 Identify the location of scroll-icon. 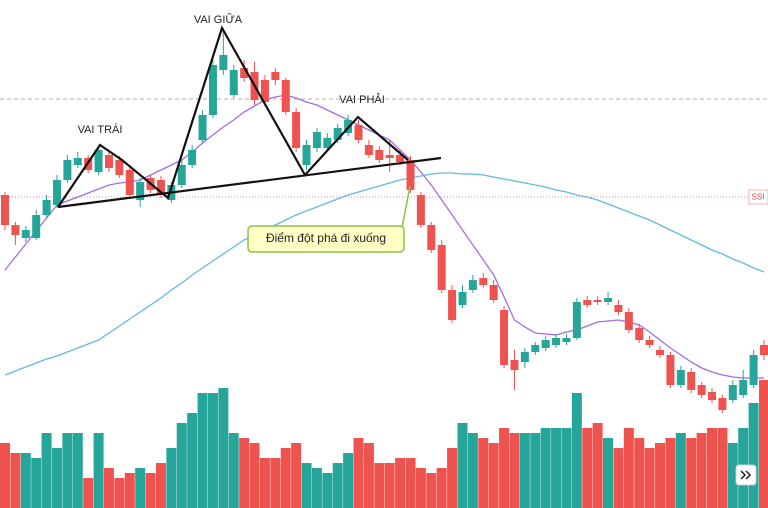
(746, 475).